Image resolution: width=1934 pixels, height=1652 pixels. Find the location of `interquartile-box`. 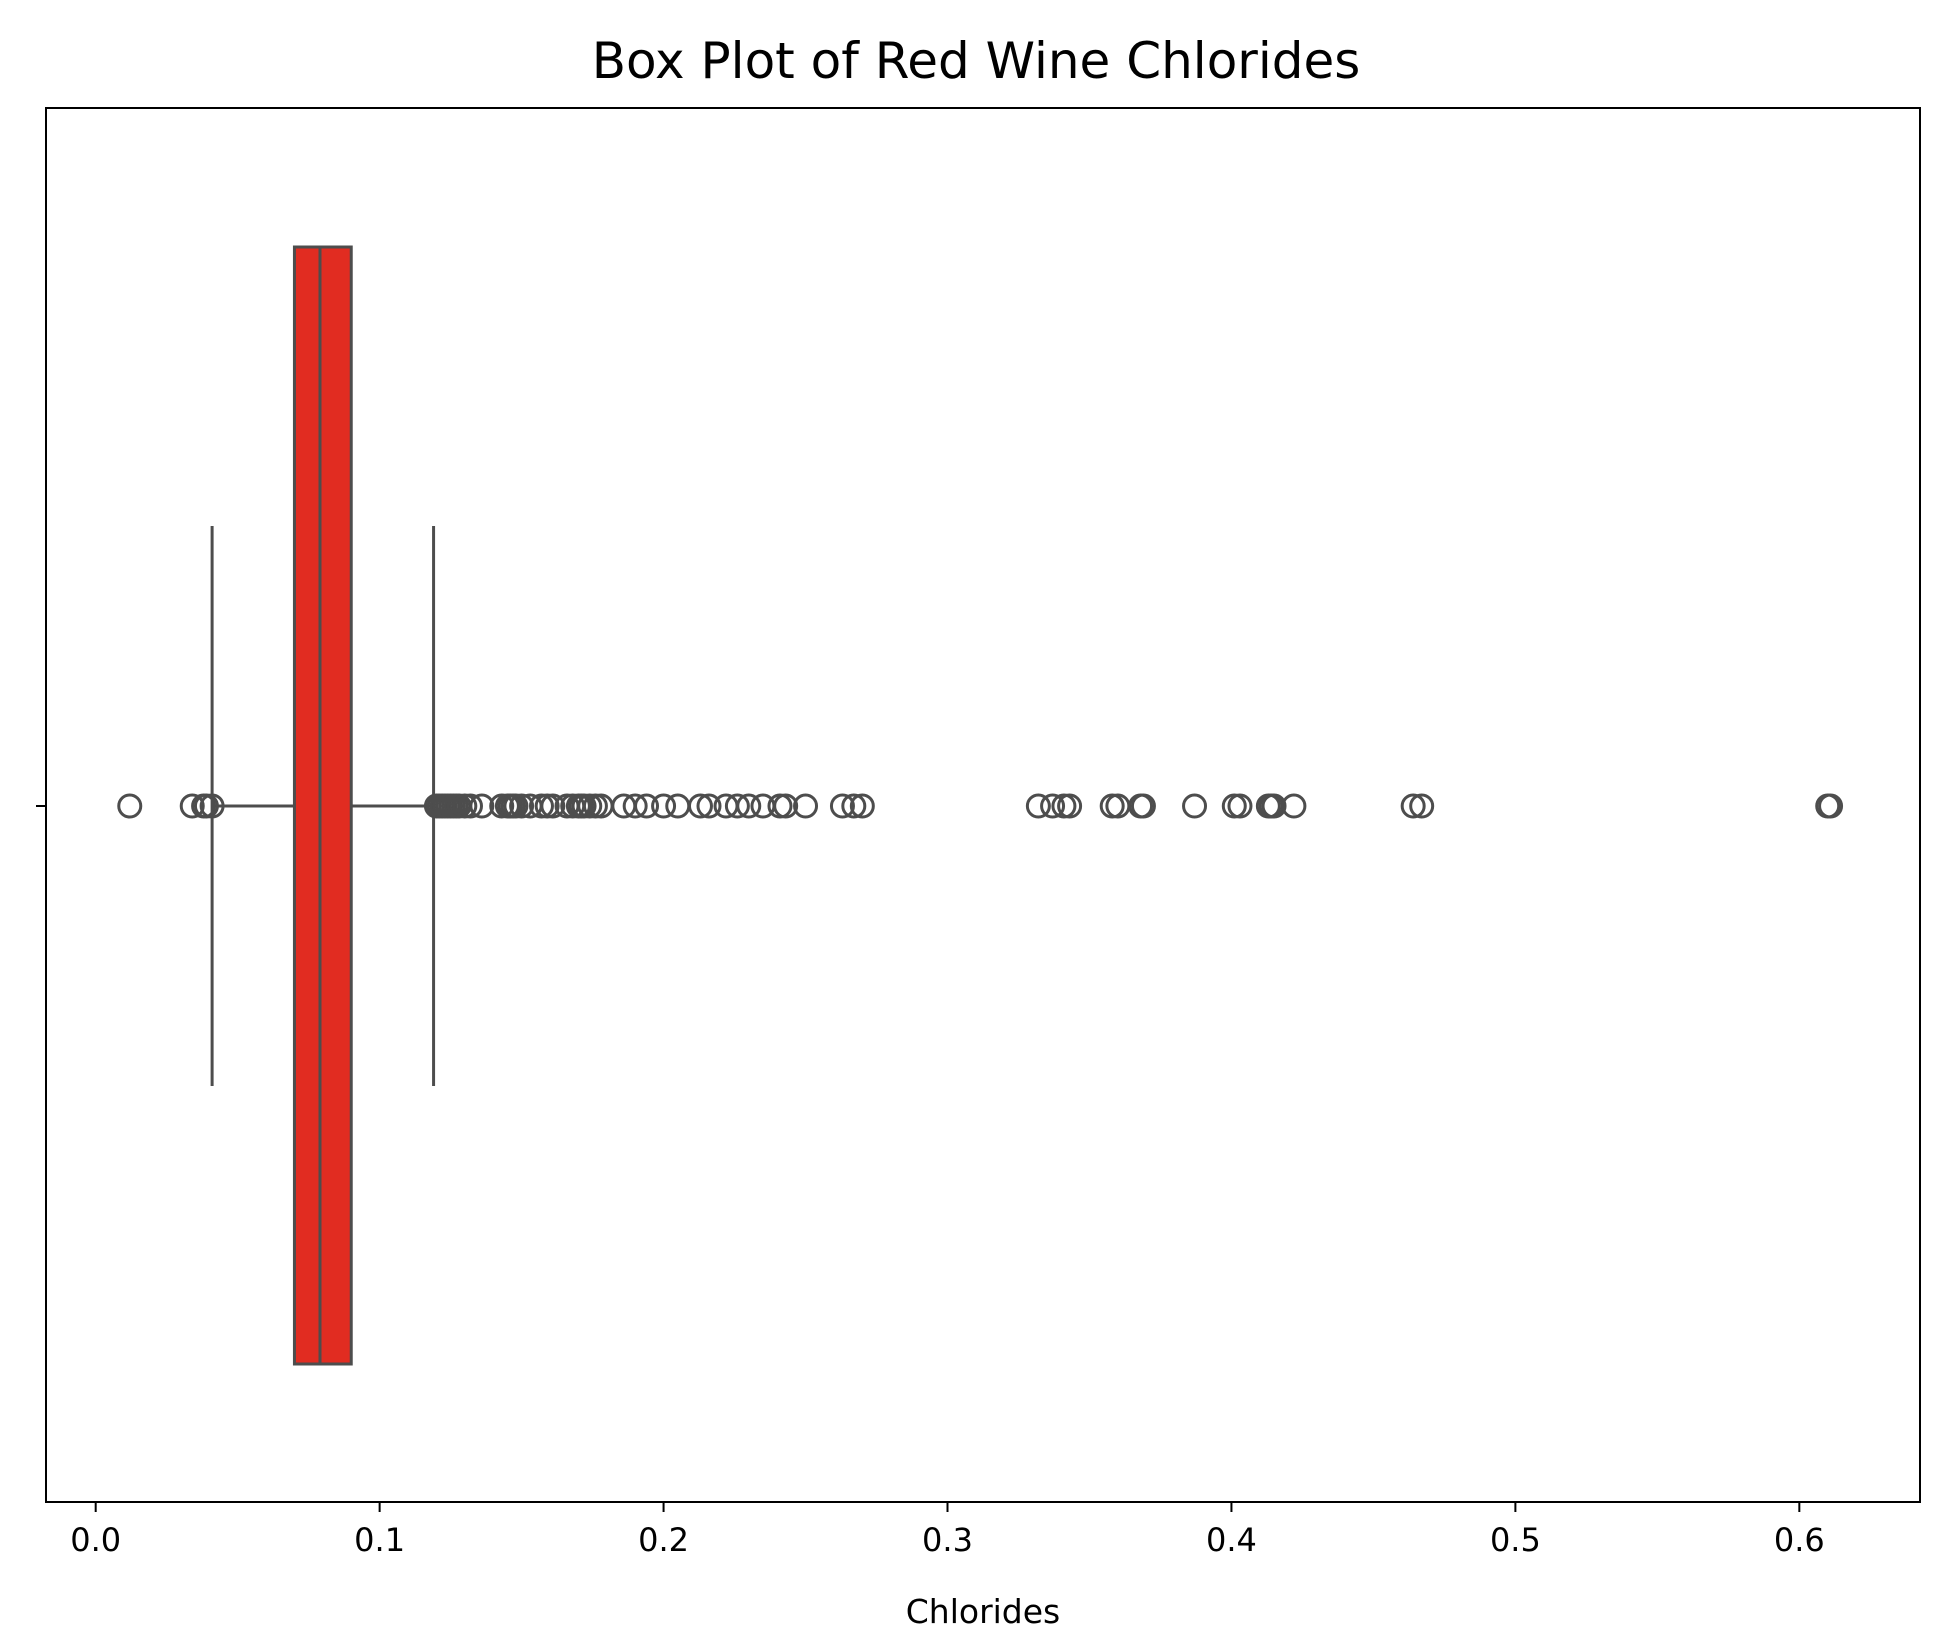

interquartile-box is located at coordinates (322, 805).